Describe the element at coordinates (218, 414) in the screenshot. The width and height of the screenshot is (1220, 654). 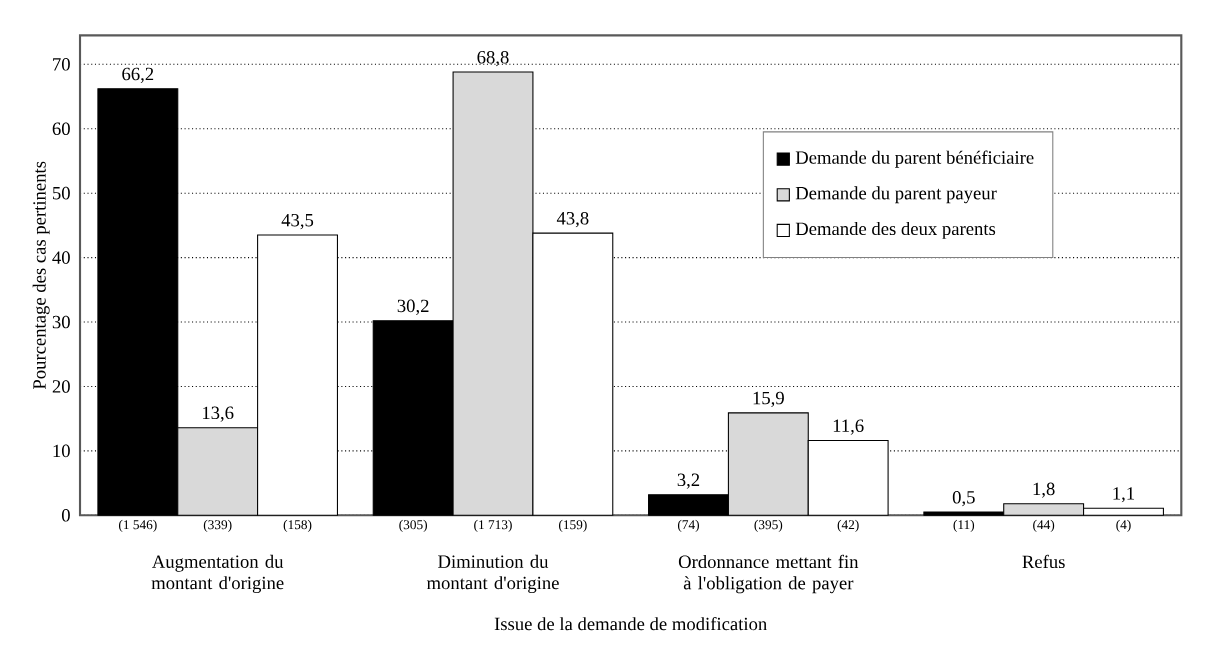
I see `data-label: 13,6` at that location.